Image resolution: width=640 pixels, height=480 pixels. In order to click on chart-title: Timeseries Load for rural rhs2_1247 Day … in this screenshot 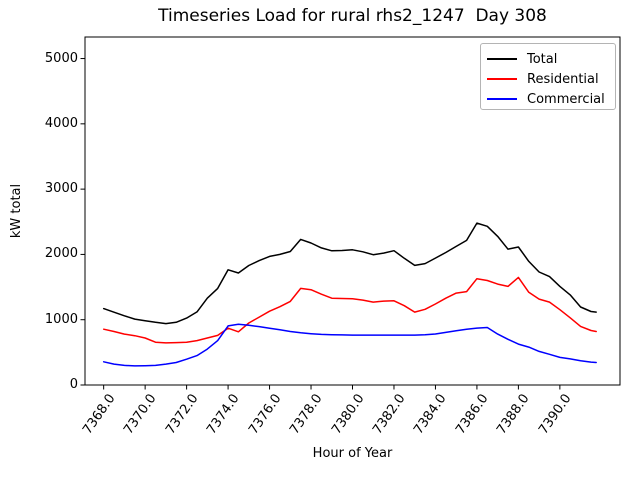, I will do `click(352, 16)`.